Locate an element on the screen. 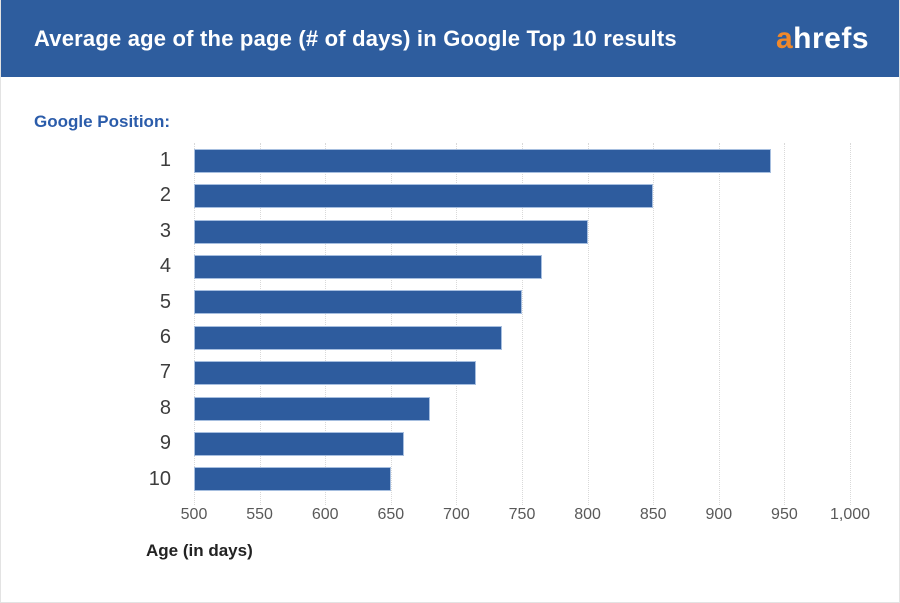  y-category-label-4: 4 is located at coordinates (165, 266).